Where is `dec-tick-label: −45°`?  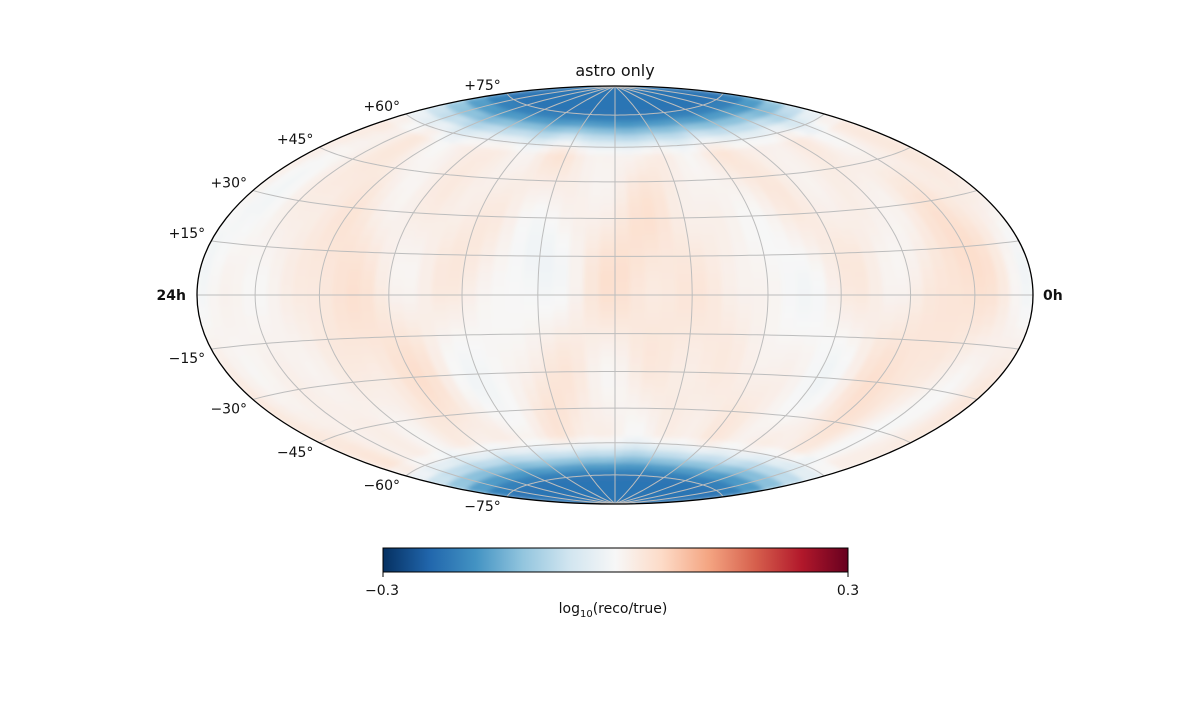
dec-tick-label: −45° is located at coordinates (295, 453).